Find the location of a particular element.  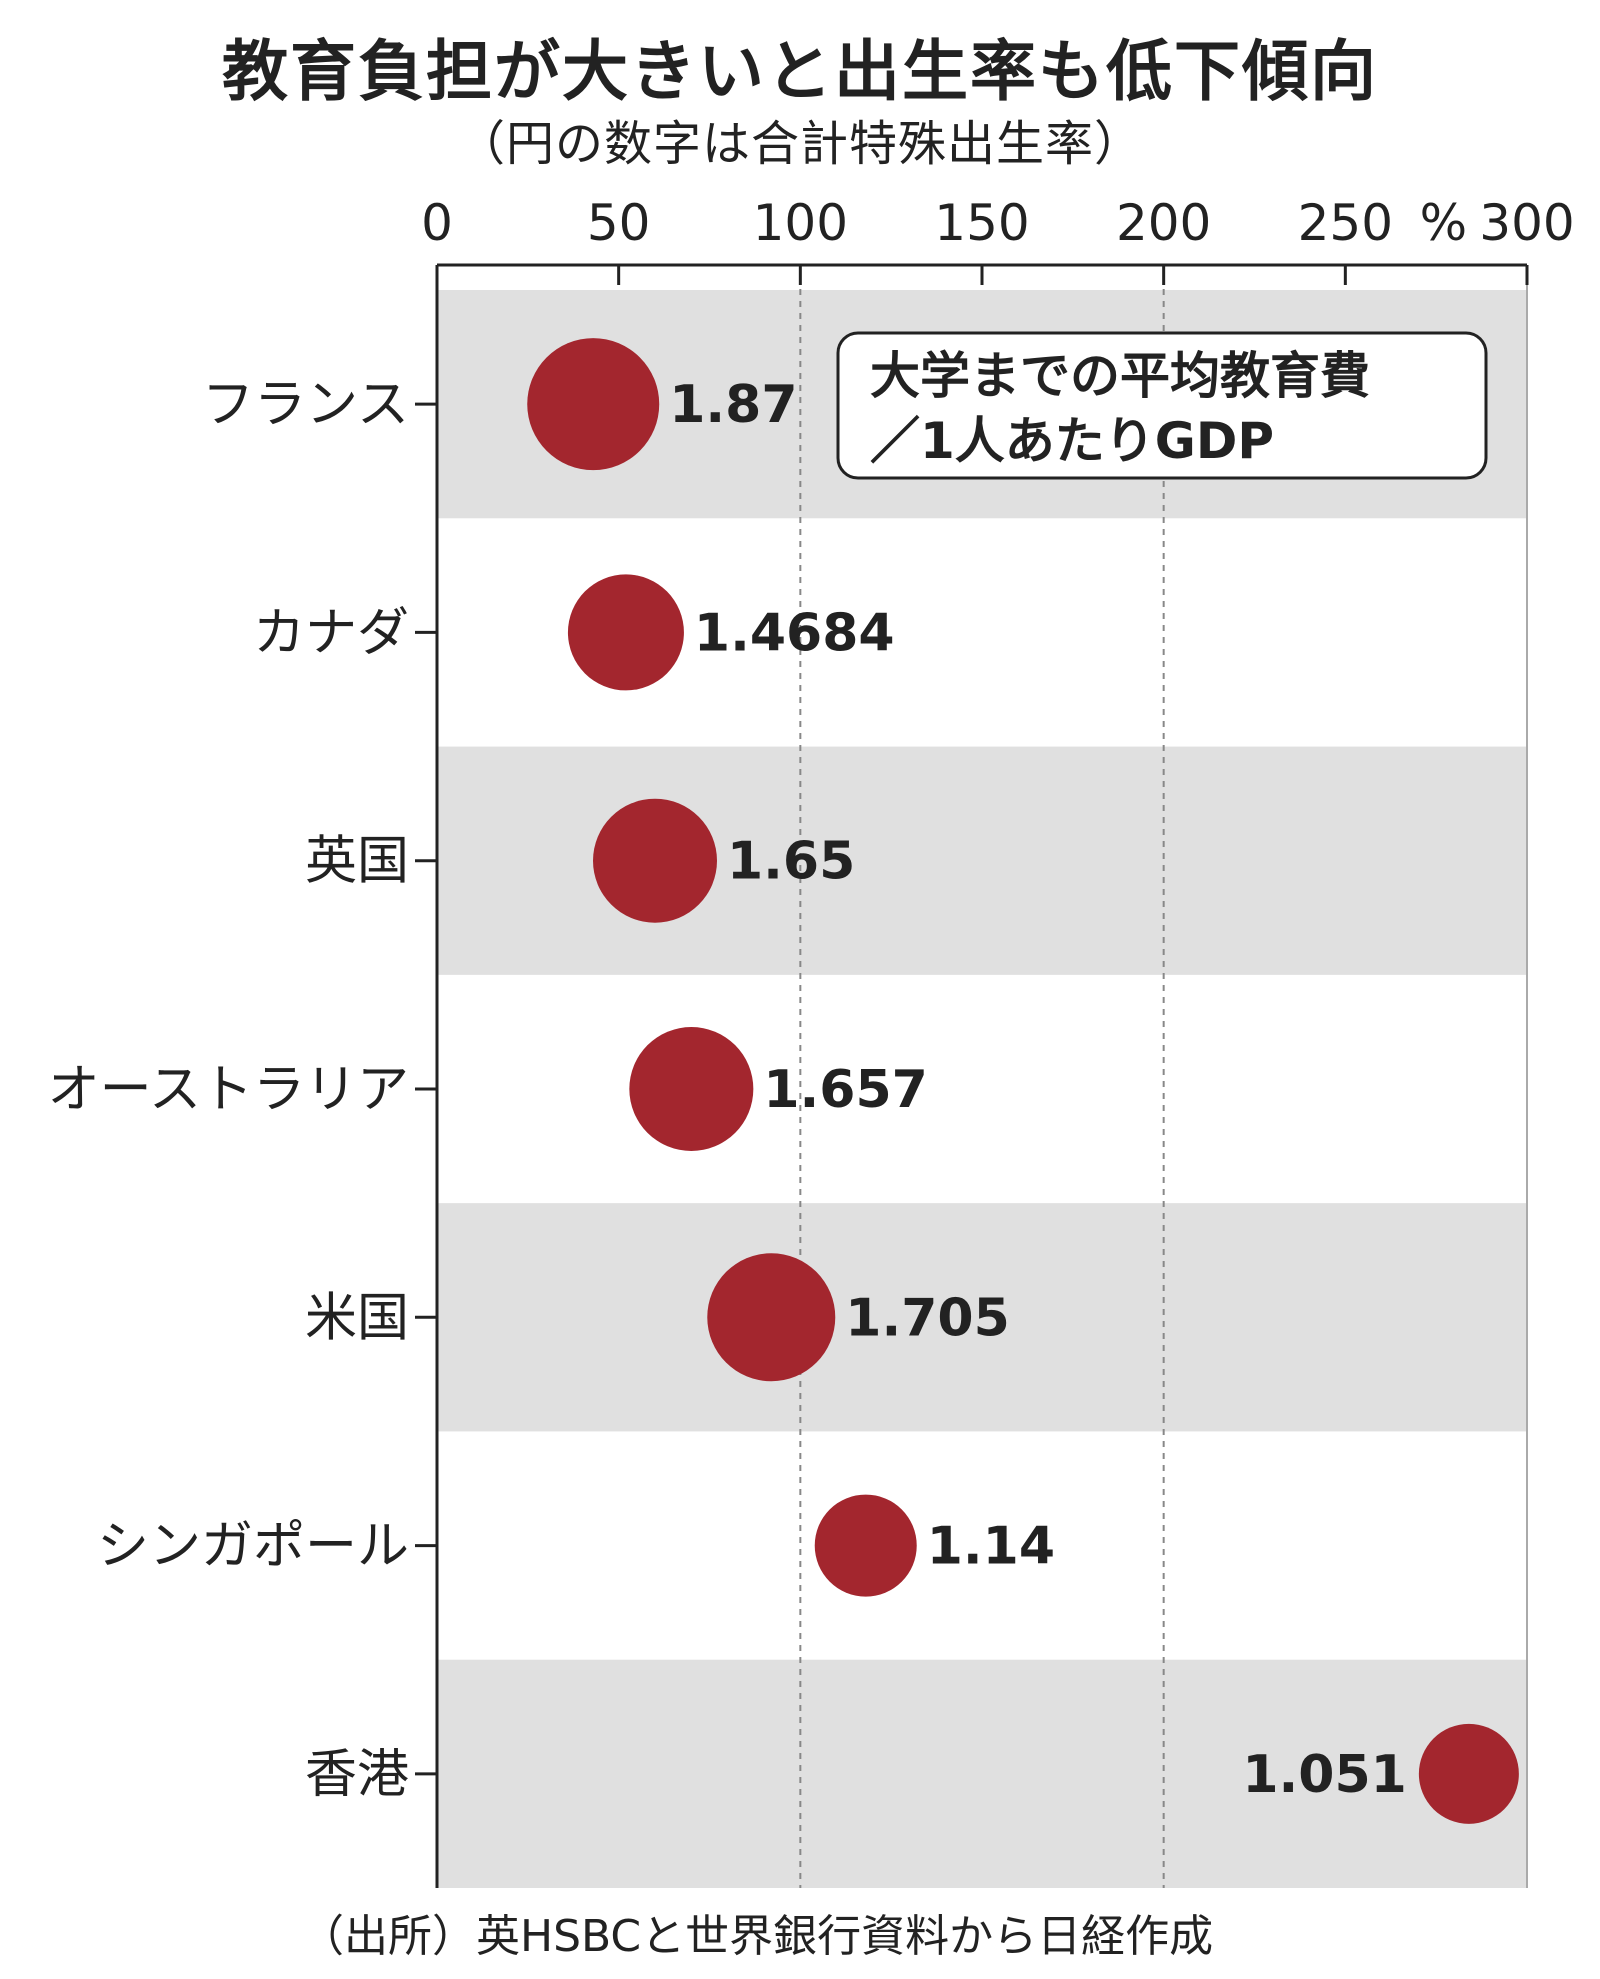

fertility-label: 1.14 is located at coordinates (991, 1547).